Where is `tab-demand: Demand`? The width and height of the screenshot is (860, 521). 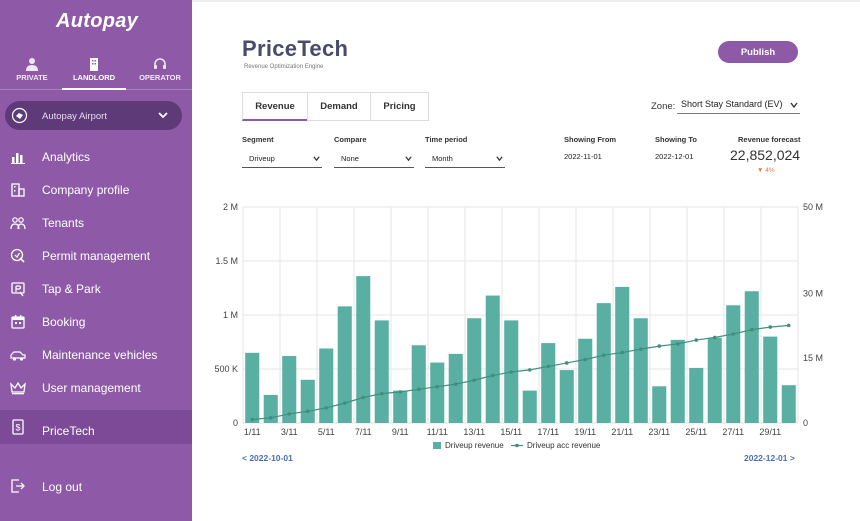
tab-demand: Demand is located at coordinates (339, 106).